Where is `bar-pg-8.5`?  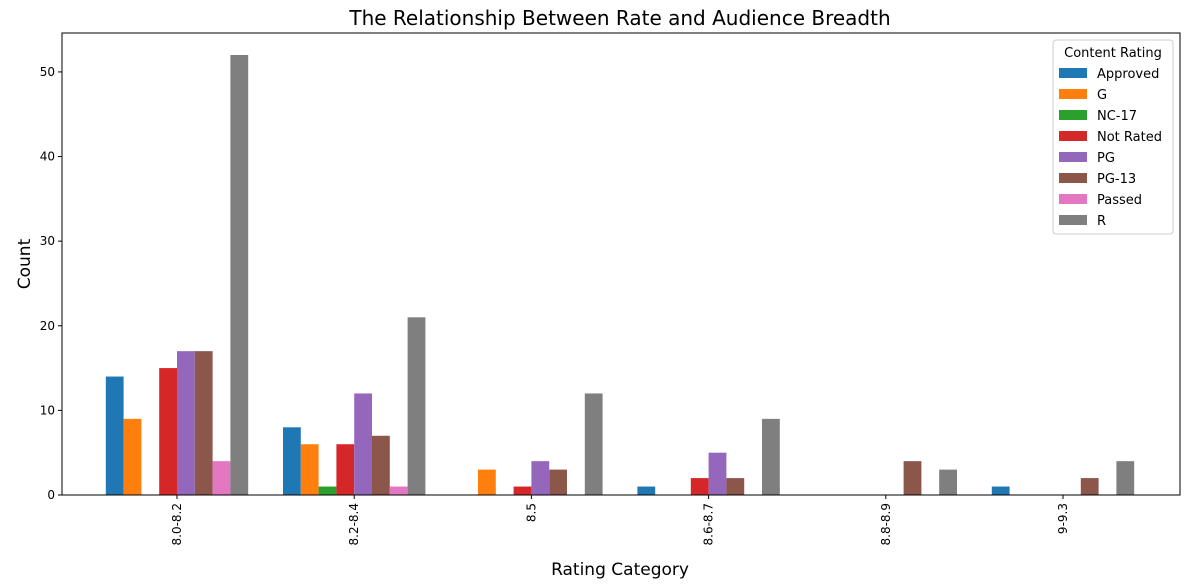
bar-pg-8.5 is located at coordinates (540, 478).